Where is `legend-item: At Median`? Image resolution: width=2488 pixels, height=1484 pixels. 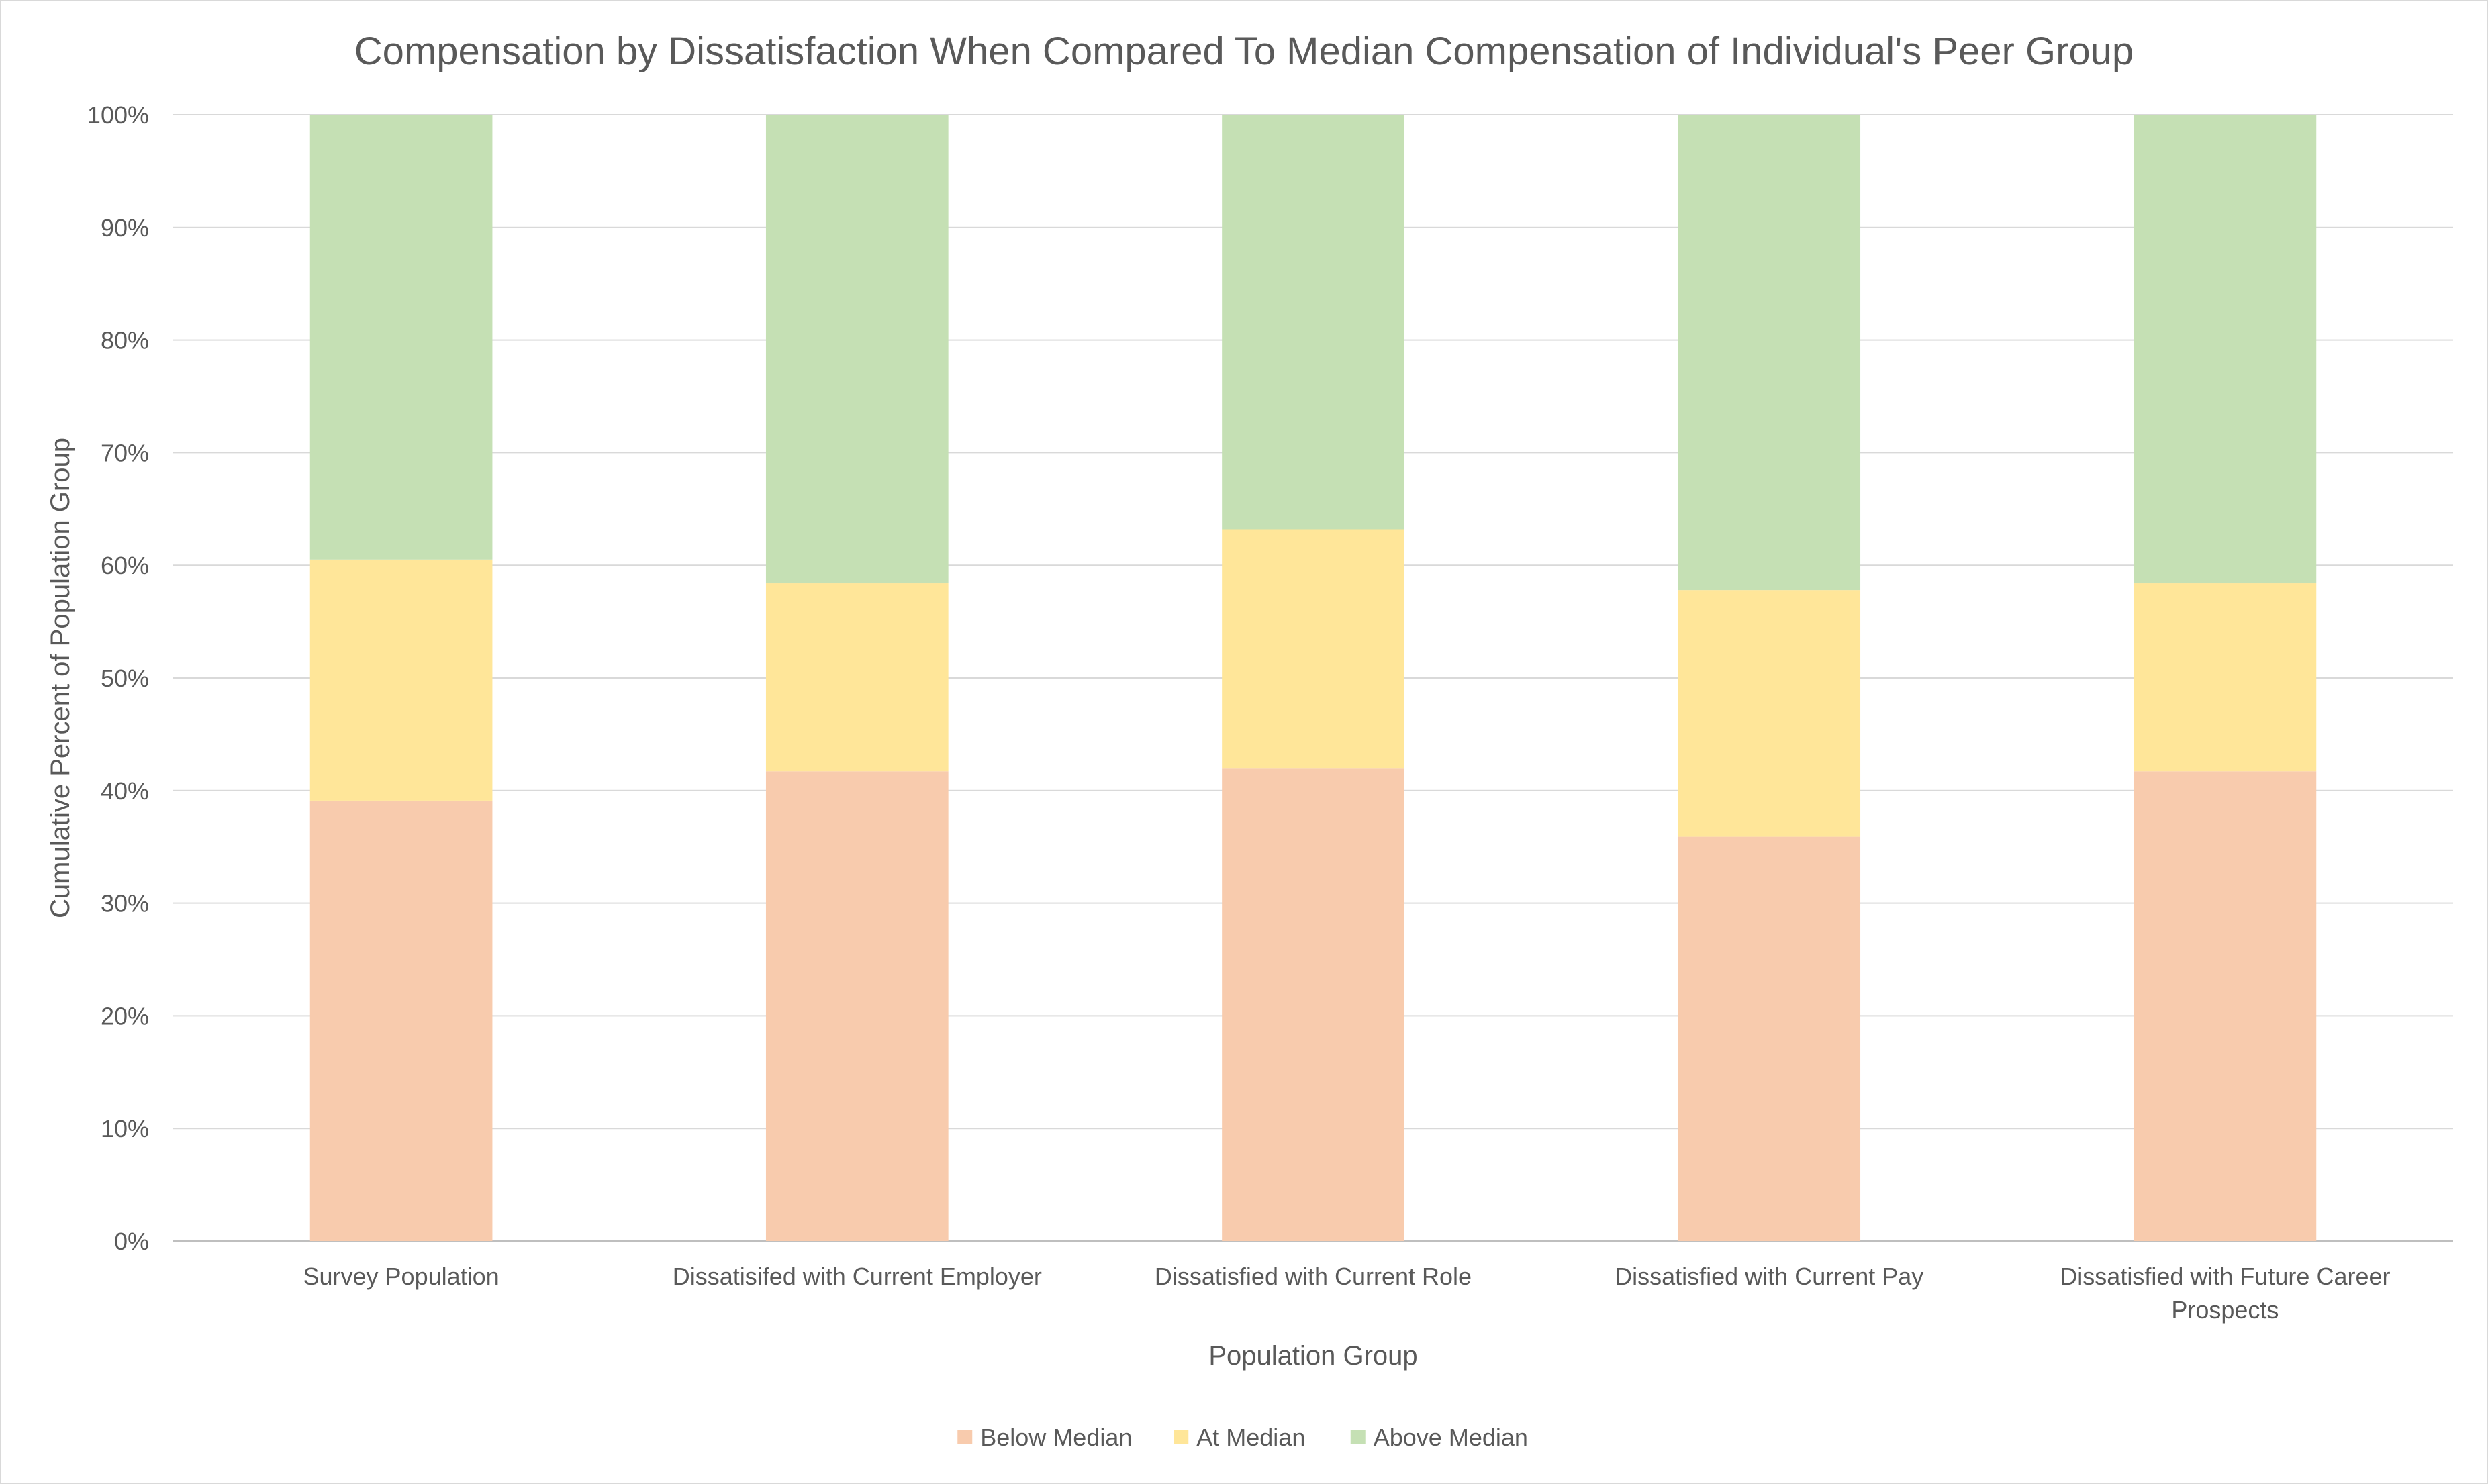
legend-item: At Median is located at coordinates (1239, 1438).